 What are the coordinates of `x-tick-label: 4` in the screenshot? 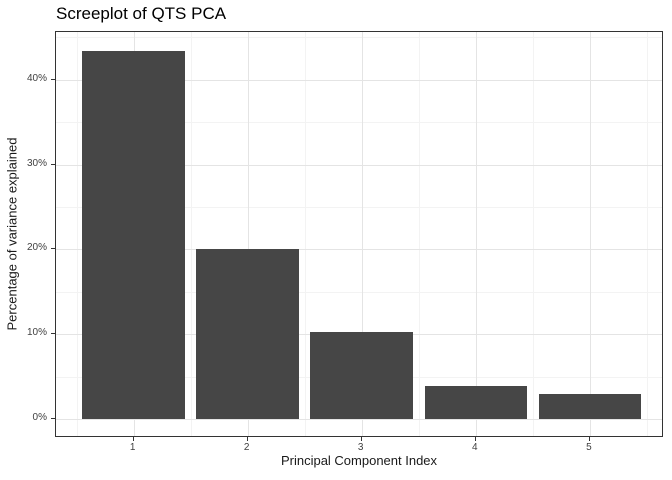 It's located at (475, 447).